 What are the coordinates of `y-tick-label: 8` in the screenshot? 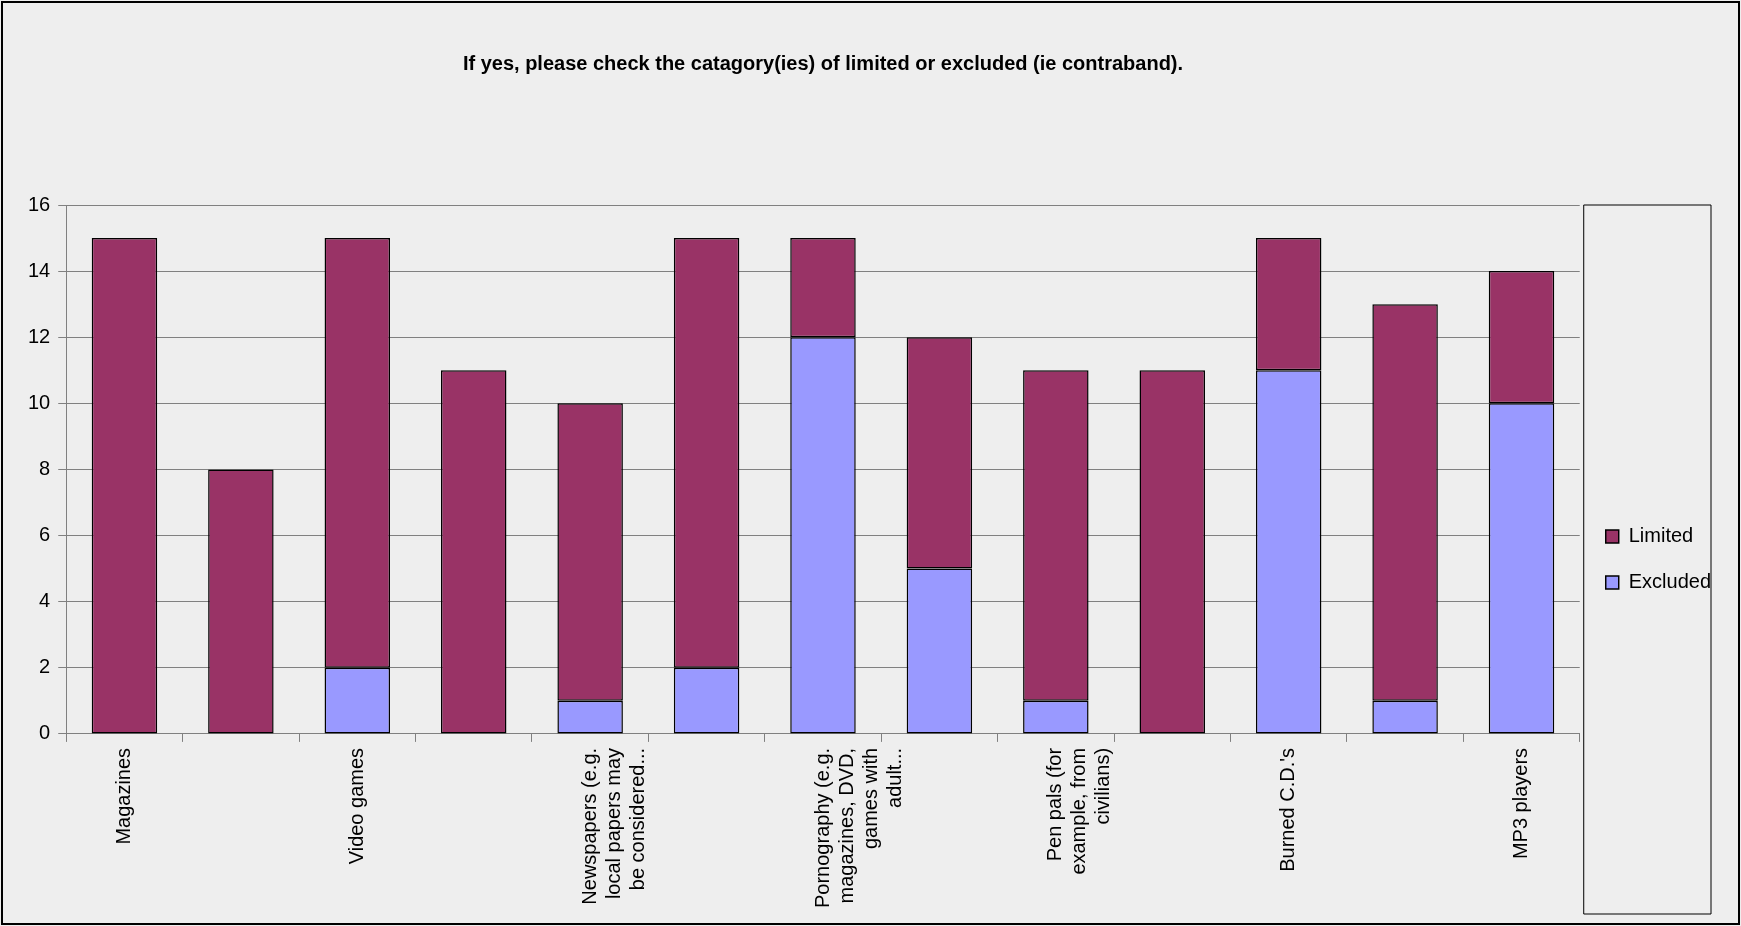 It's located at (45, 467).